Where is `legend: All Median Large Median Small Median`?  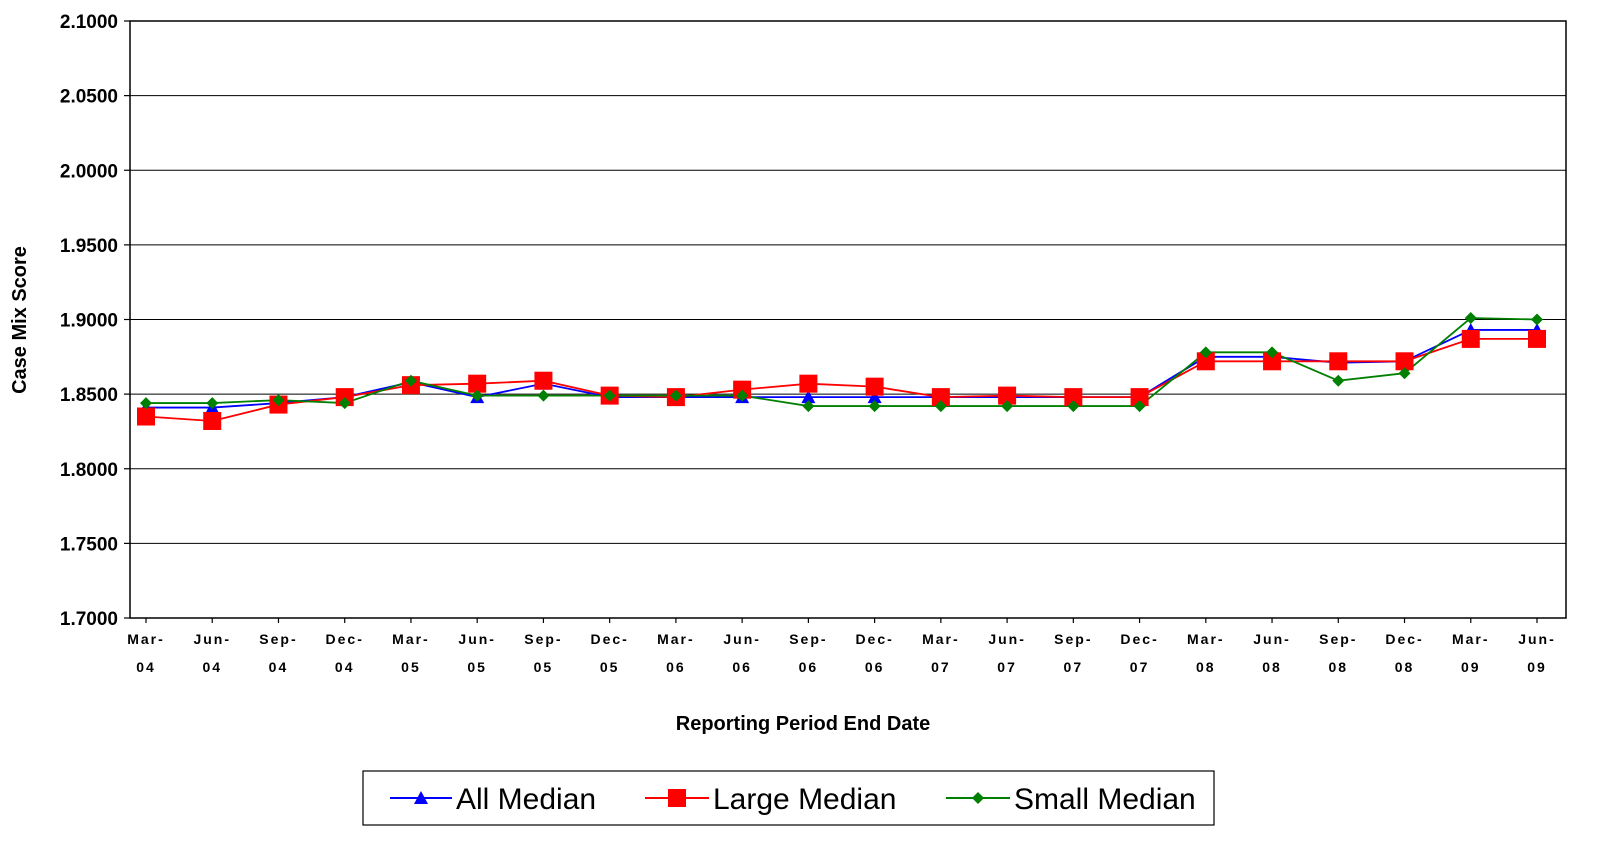
legend: All Median Large Median Small Median is located at coordinates (788, 798).